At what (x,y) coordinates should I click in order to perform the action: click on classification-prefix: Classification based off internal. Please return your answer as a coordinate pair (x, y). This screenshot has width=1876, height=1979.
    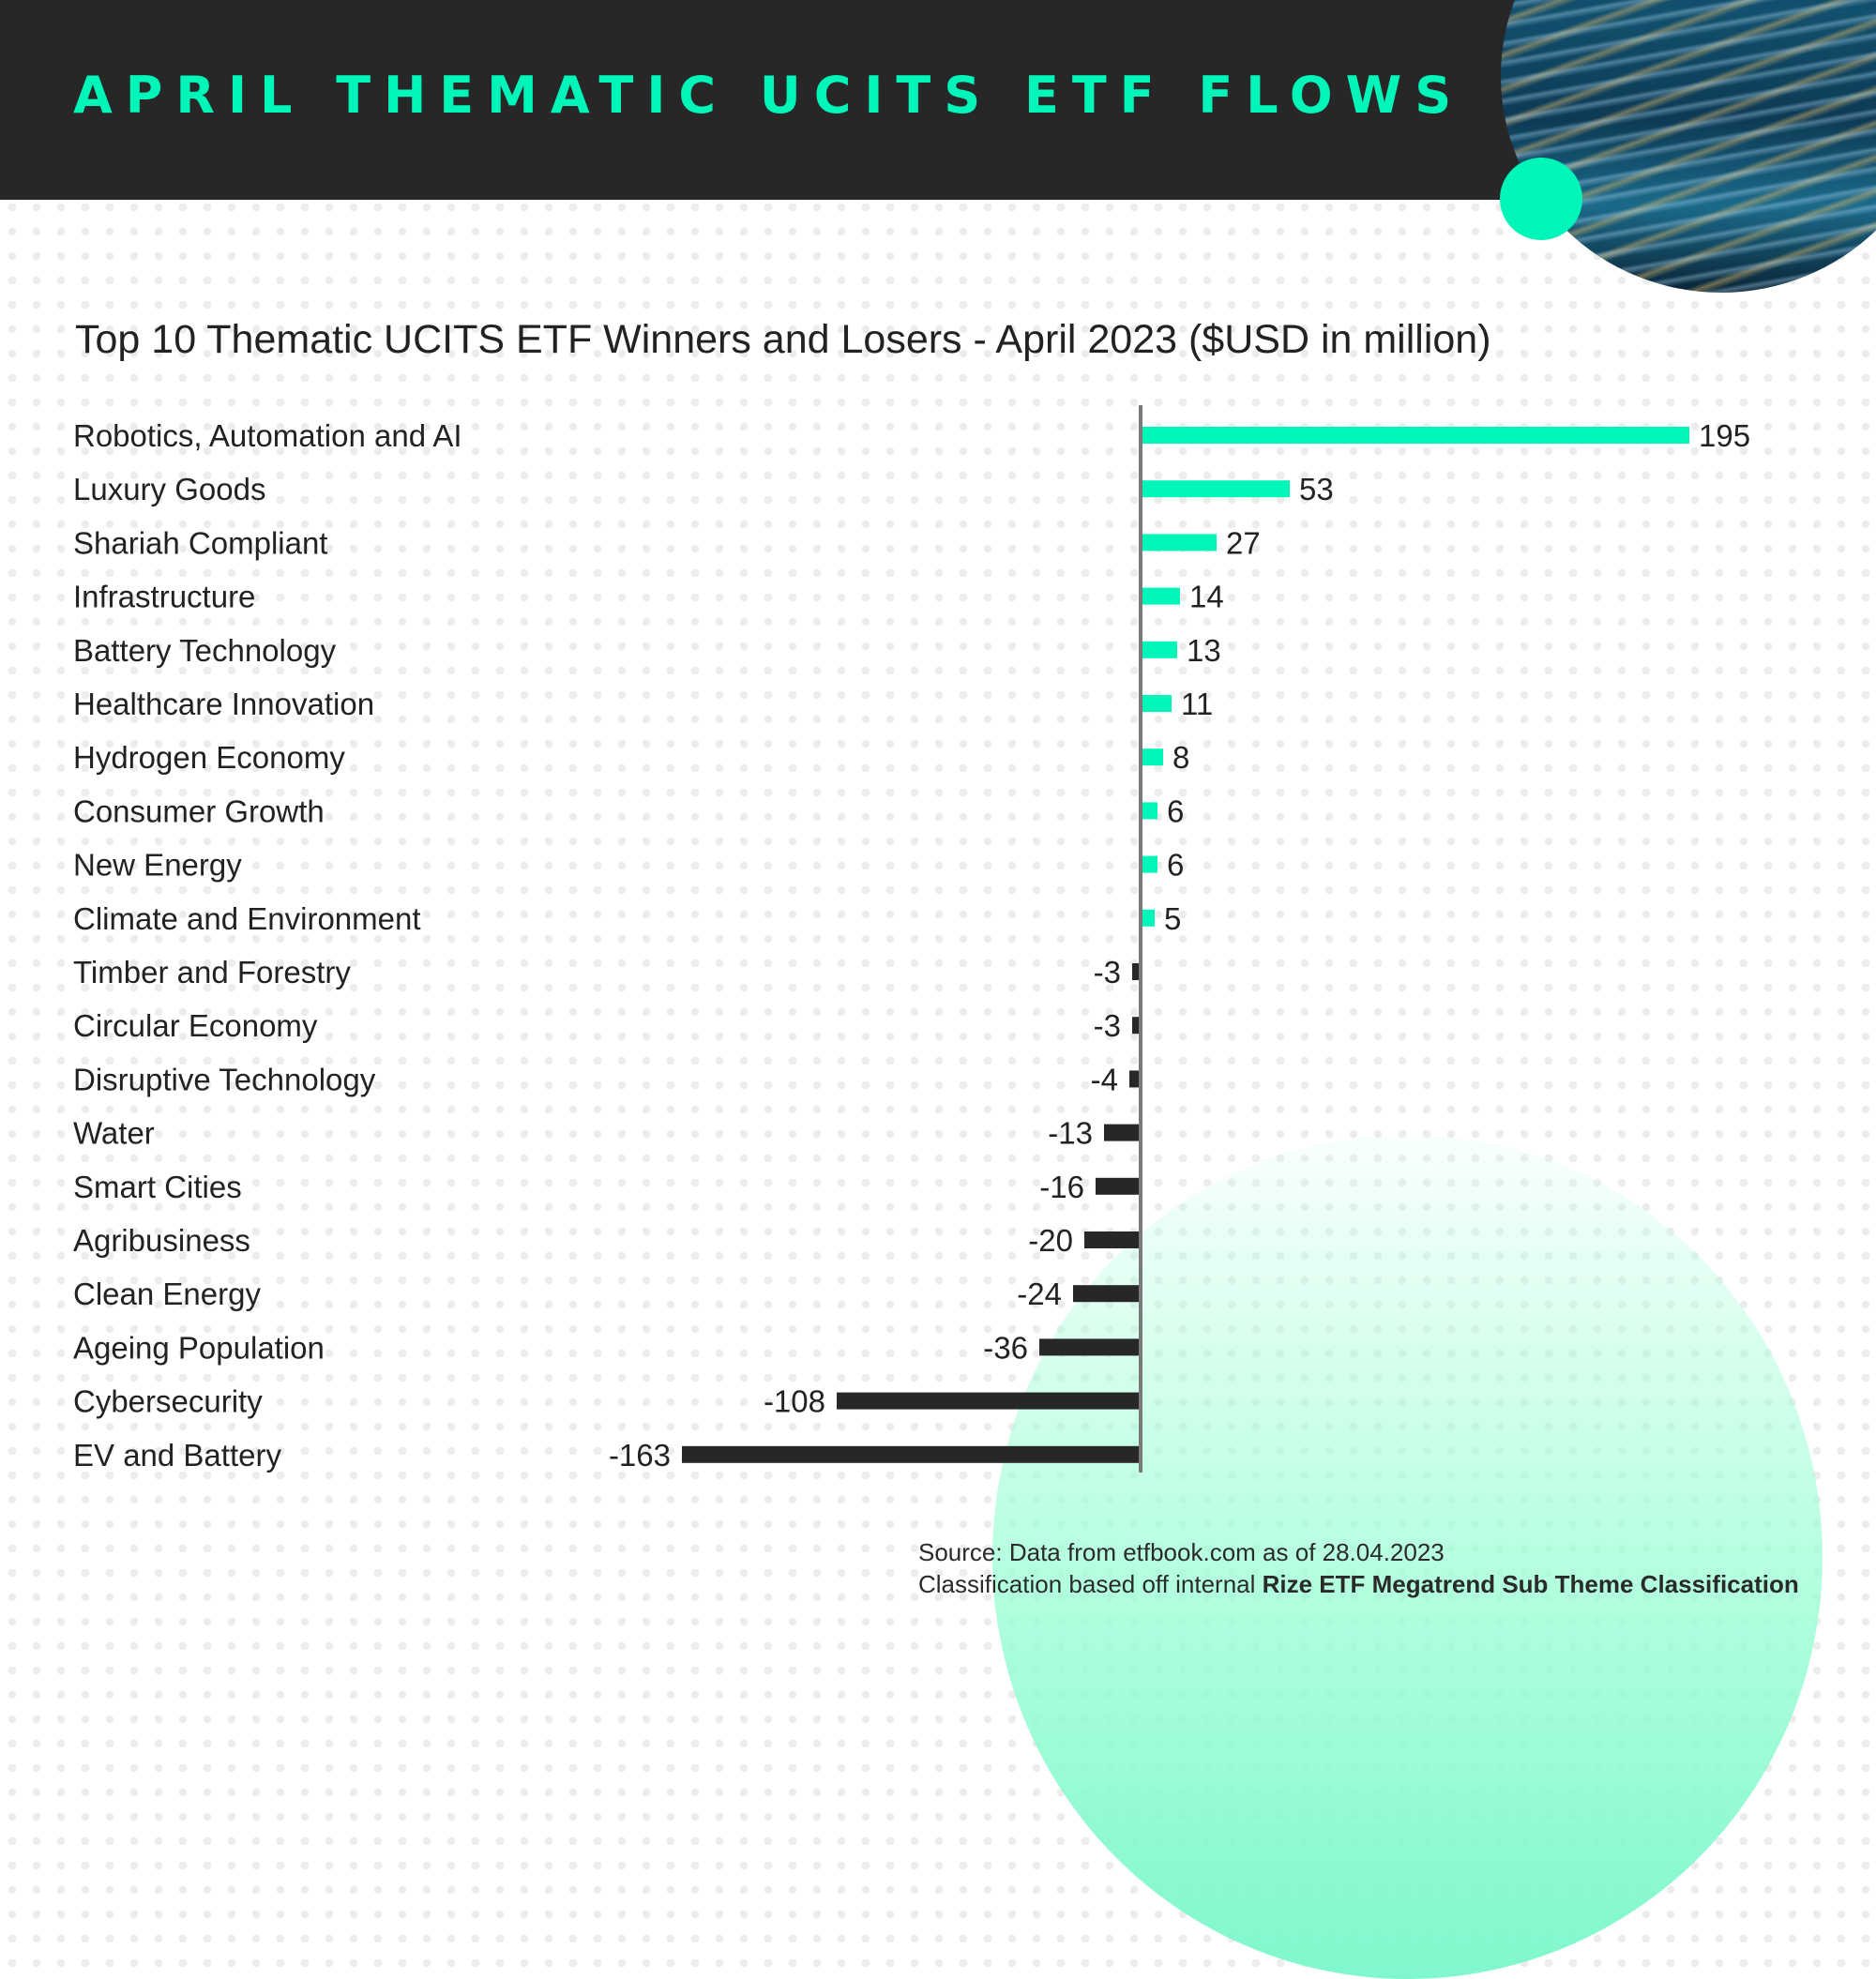
    Looking at the image, I should click on (1090, 1584).